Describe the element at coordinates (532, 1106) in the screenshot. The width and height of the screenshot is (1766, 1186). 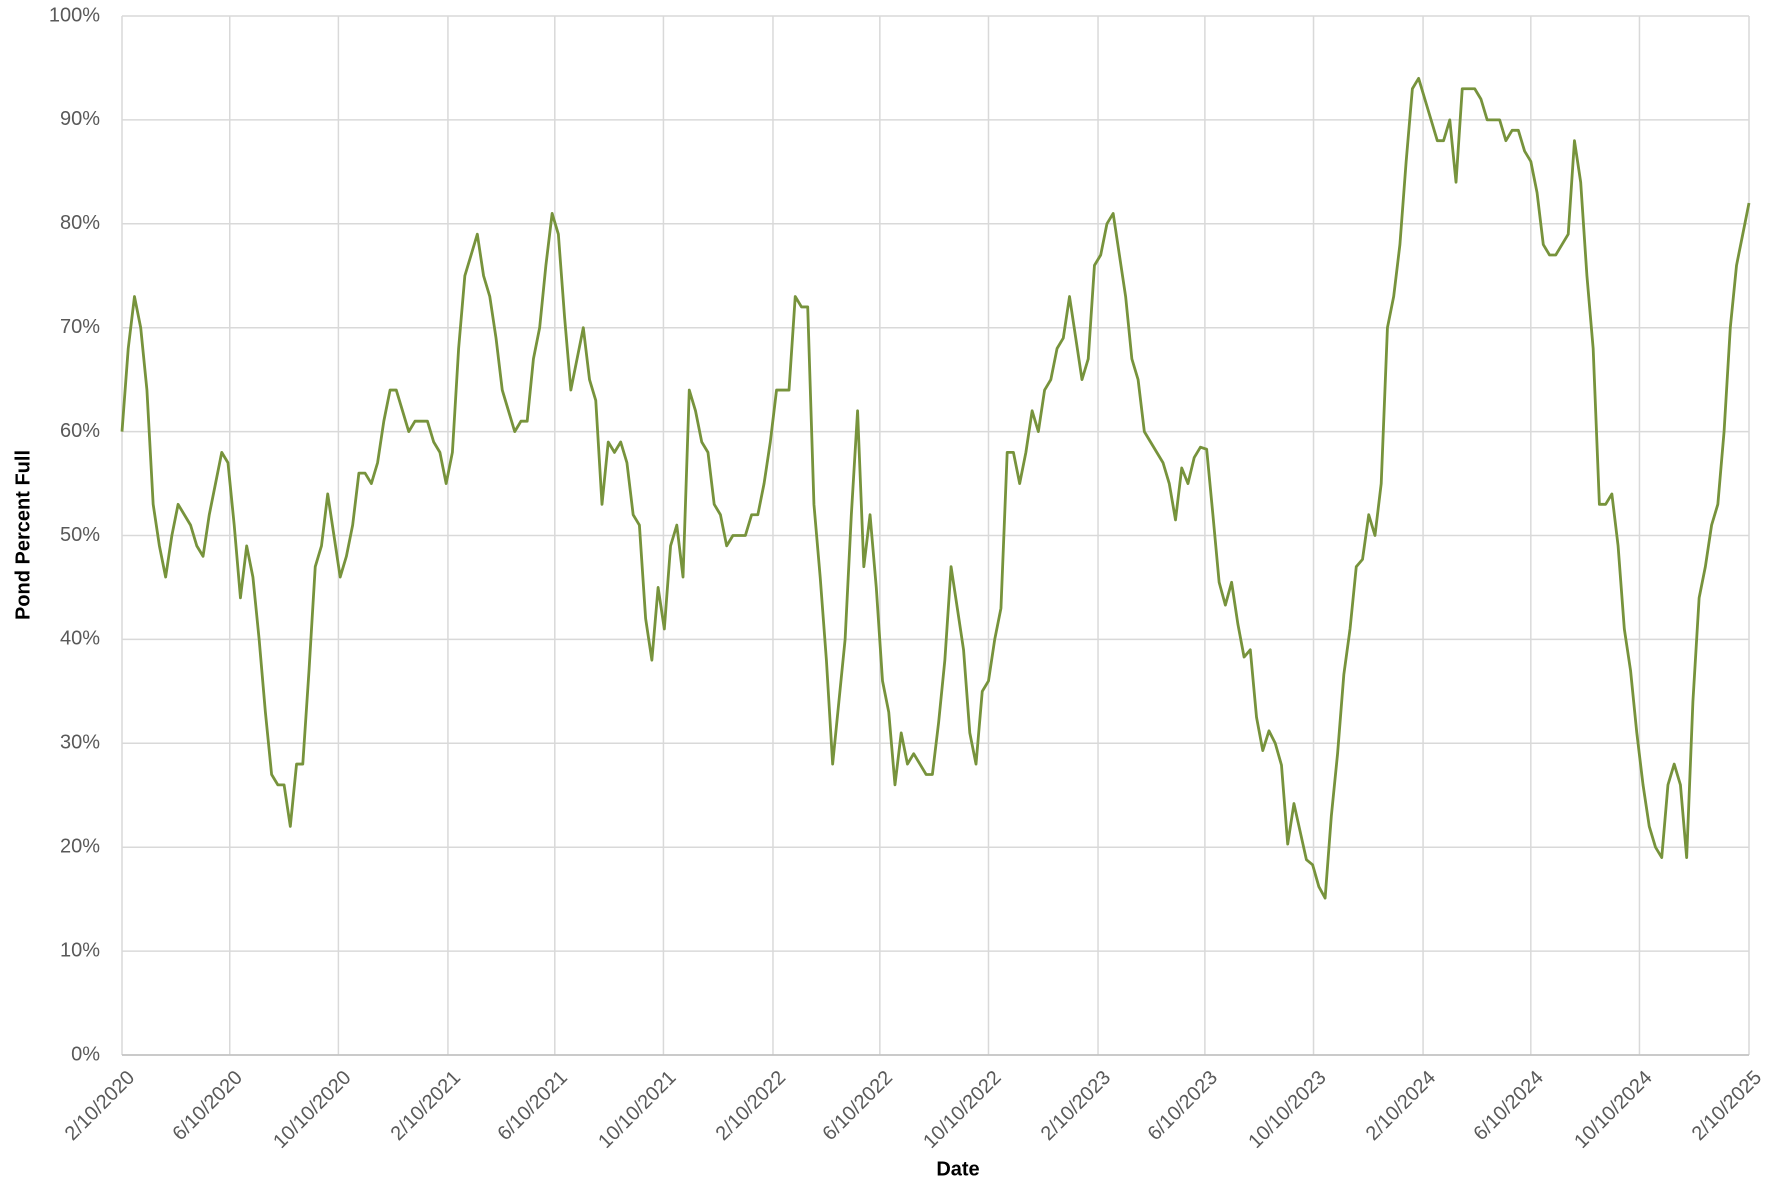
I see `x-tick-label: 6/10/2021` at that location.